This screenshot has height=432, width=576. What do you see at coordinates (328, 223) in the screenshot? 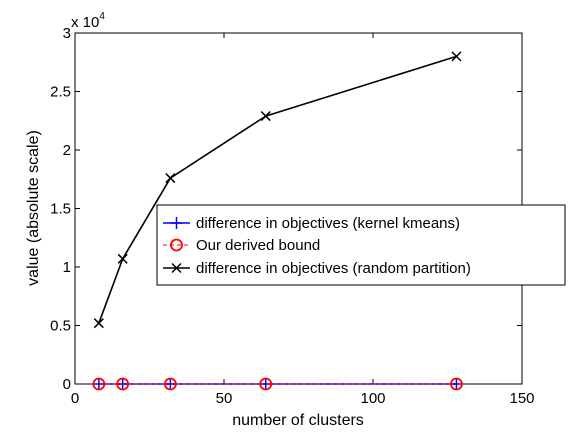
I see `legend-label-kernel-kmeans: difference in objectives (kernel kmeans)` at bounding box center [328, 223].